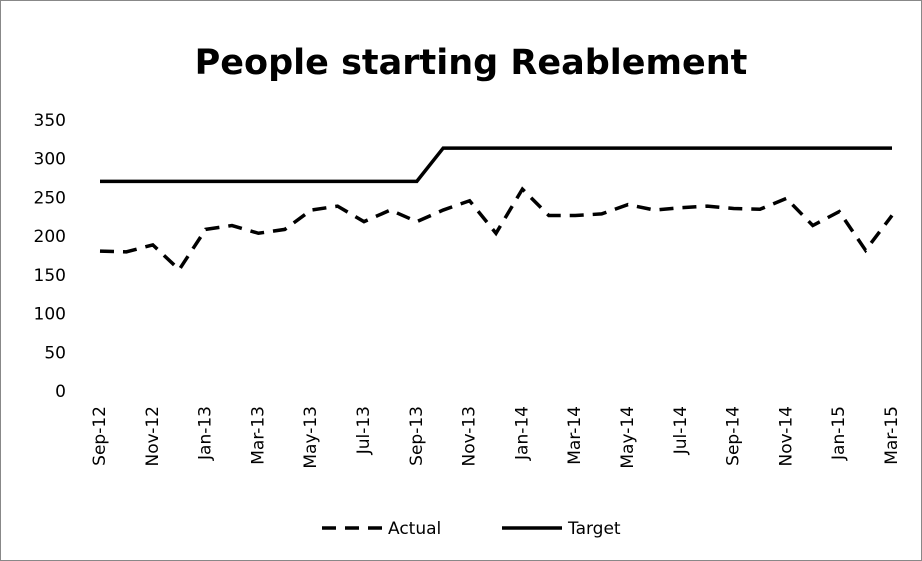 The width and height of the screenshot is (922, 561). Describe the element at coordinates (414, 529) in the screenshot. I see `legend-label: Actual` at that location.